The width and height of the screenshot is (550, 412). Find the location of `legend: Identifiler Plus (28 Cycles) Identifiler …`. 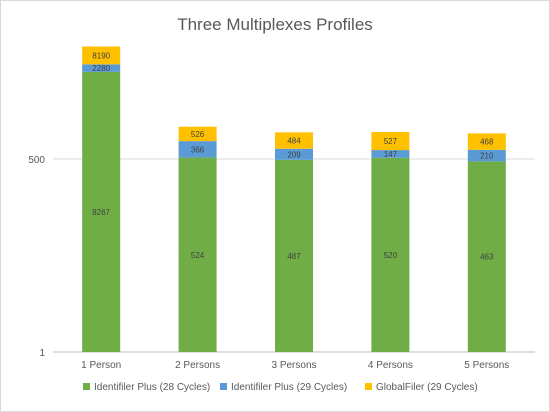

legend: Identifiler Plus (28 Cycles) Identifiler … is located at coordinates (280, 387).